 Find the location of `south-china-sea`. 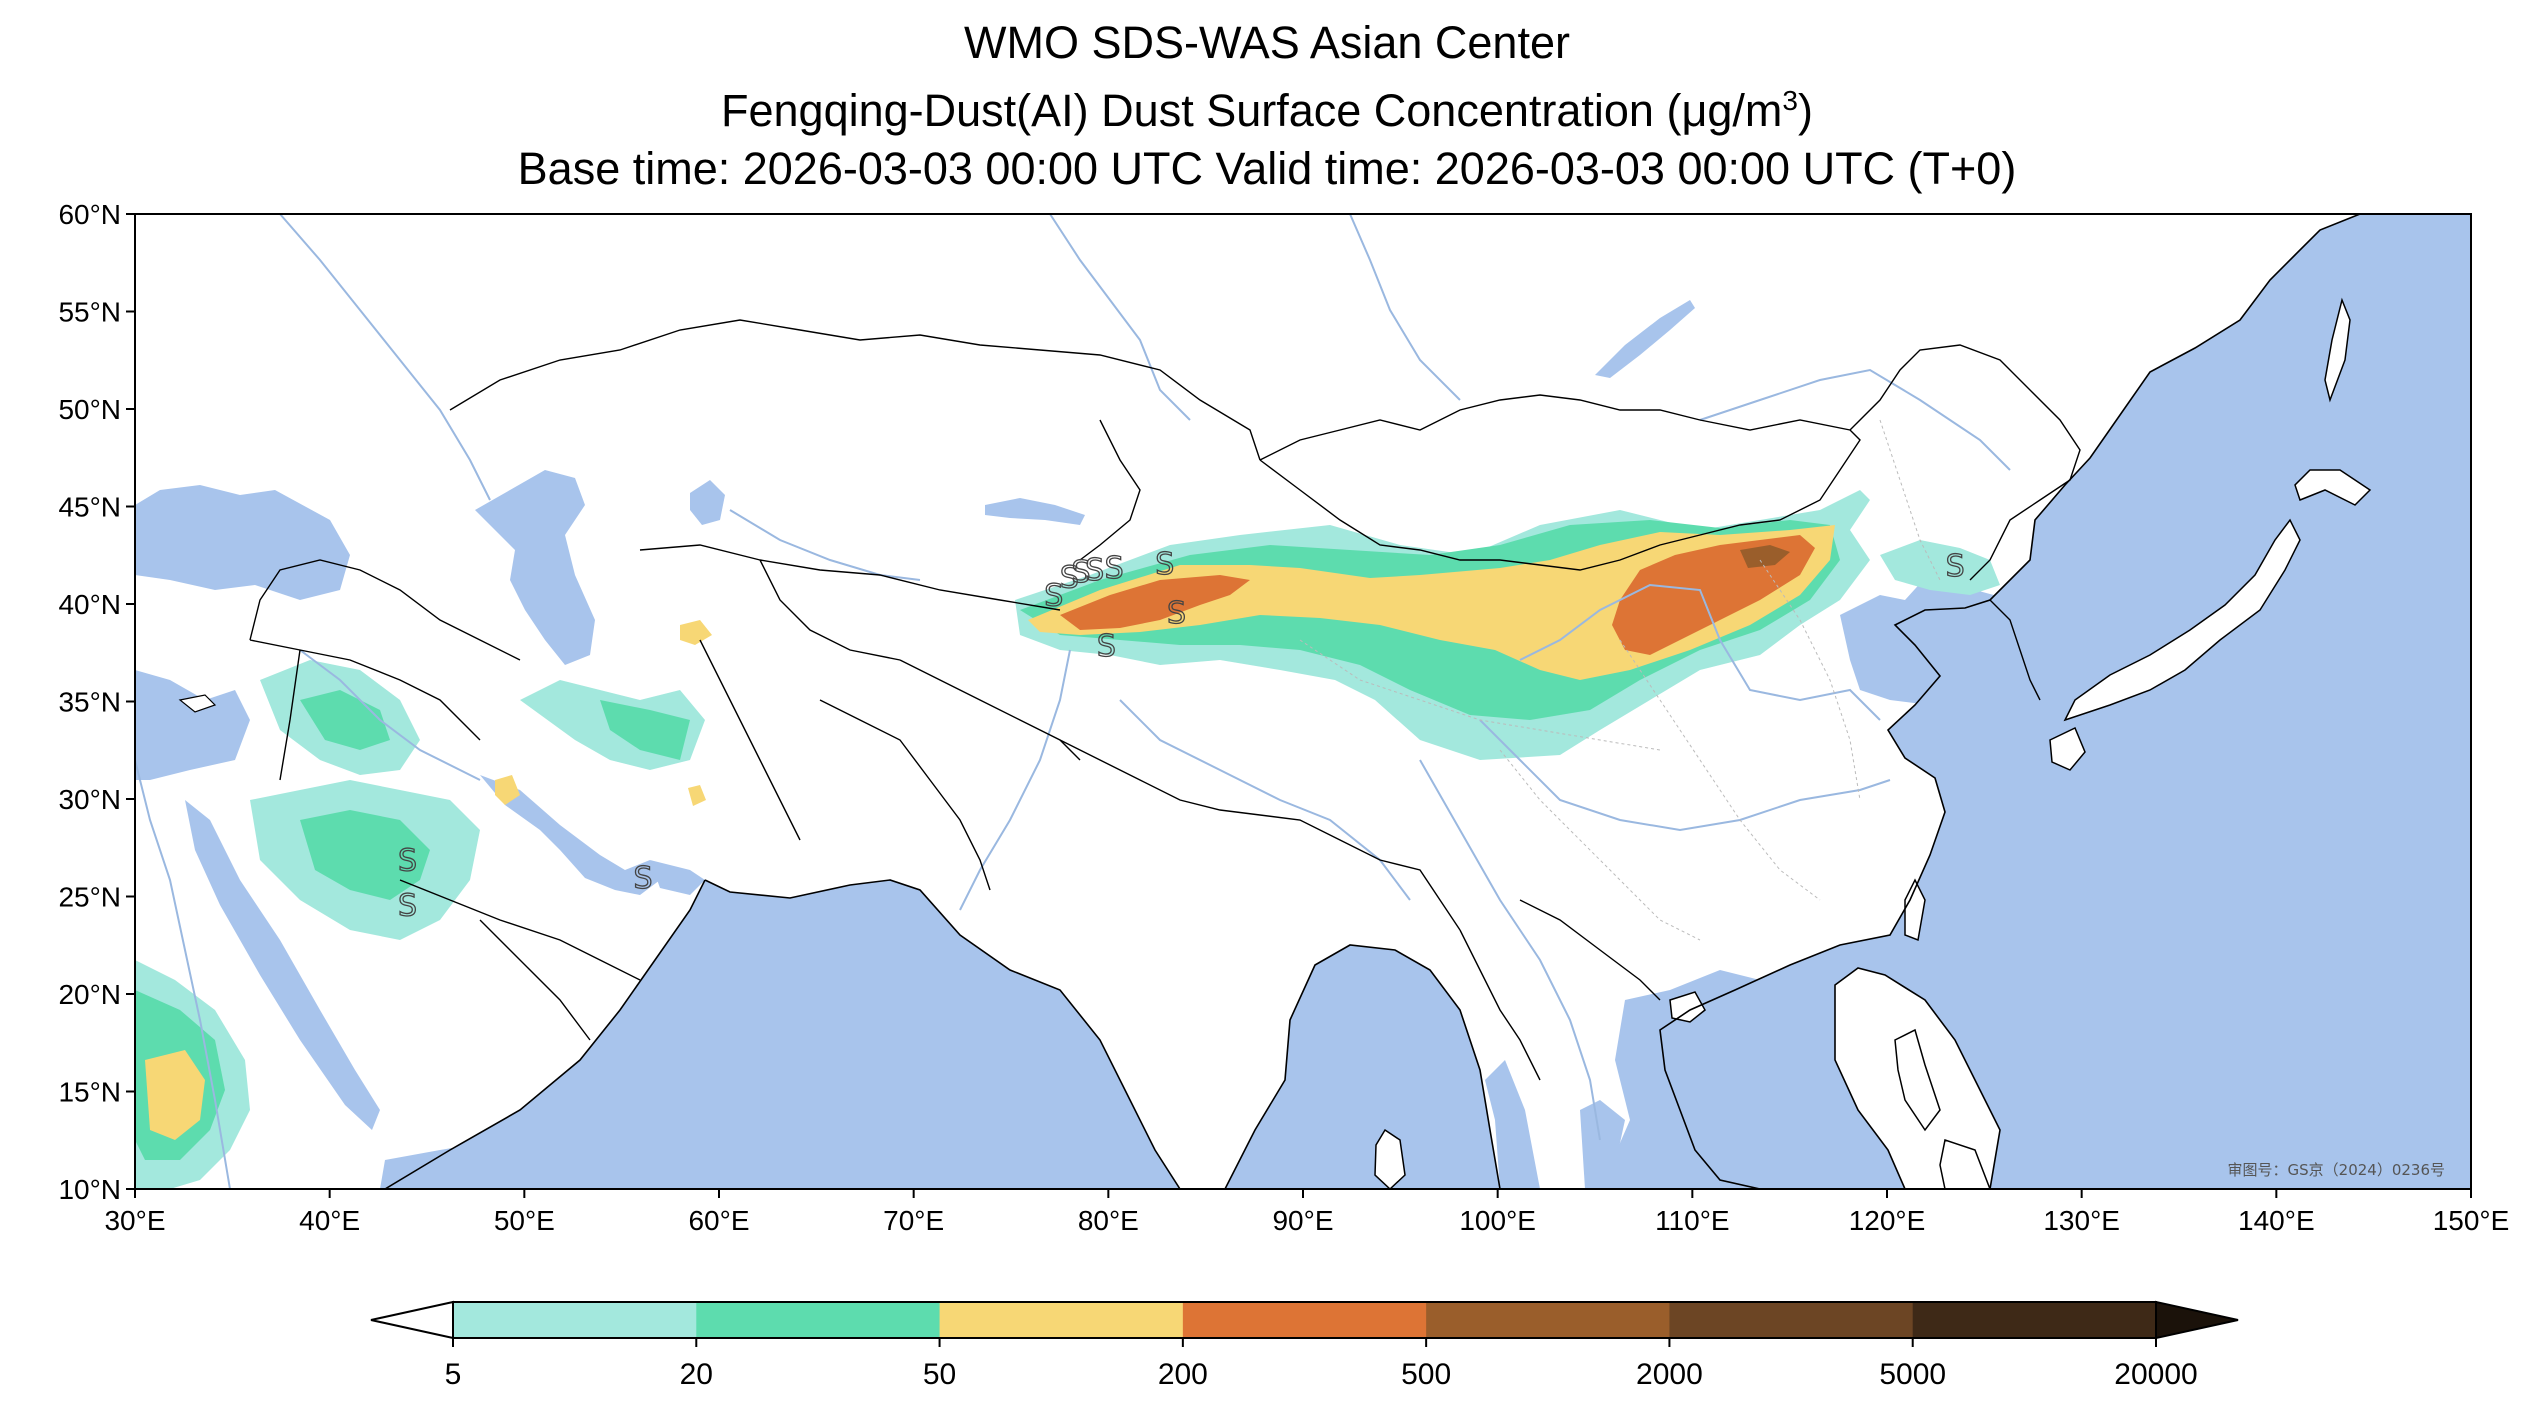

south-china-sea is located at coordinates (1745, 1079).